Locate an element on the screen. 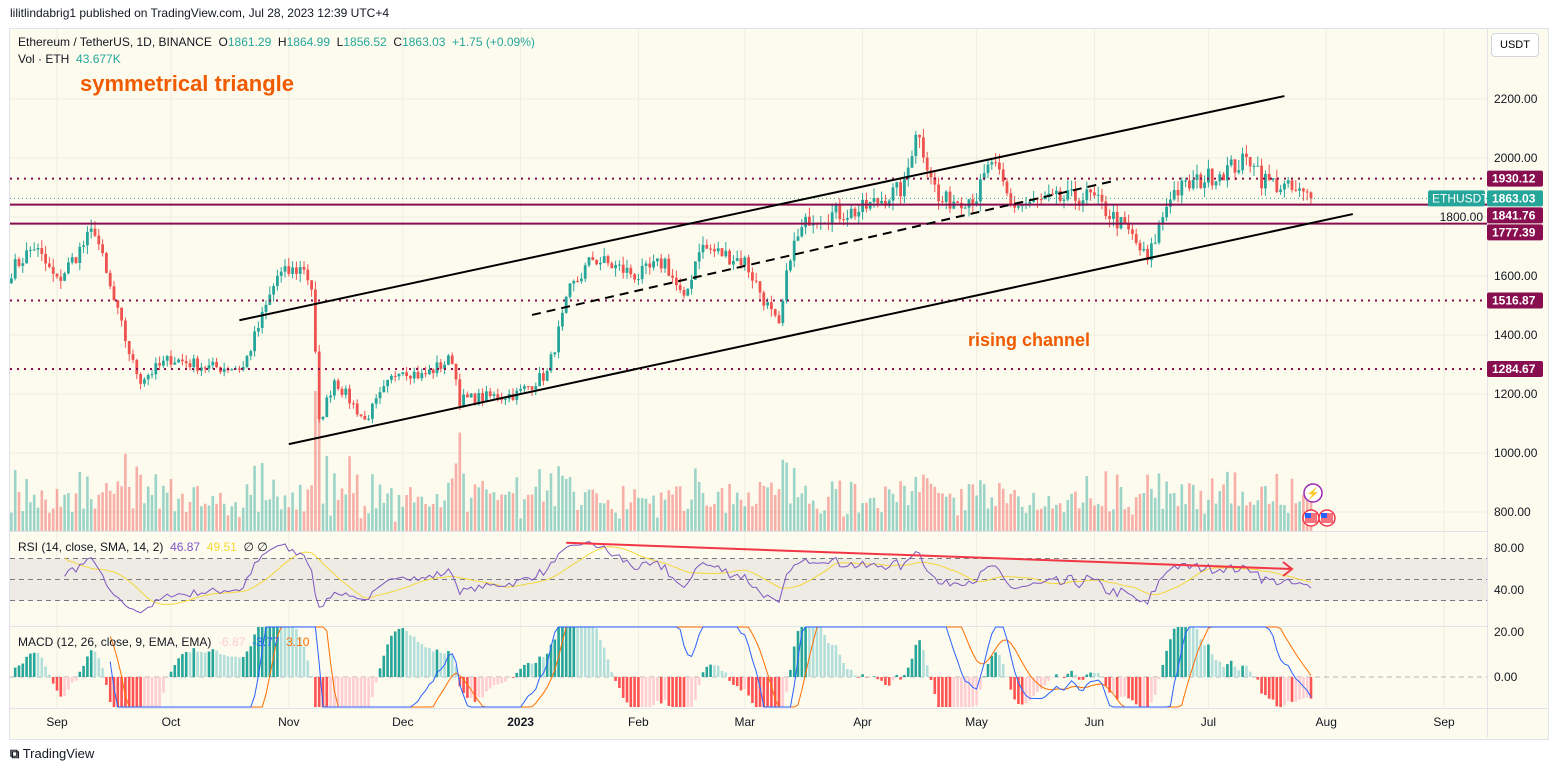  symbol-tag-badge is located at coordinates (1456, 198).